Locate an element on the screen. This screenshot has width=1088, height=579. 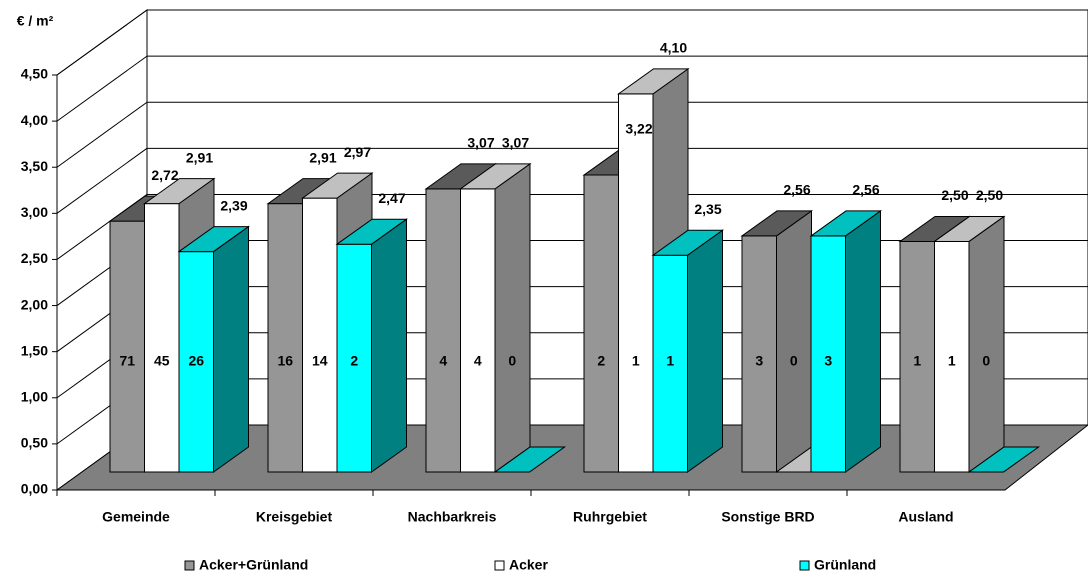
x-tick-label: Ausland is located at coordinates (925, 517).